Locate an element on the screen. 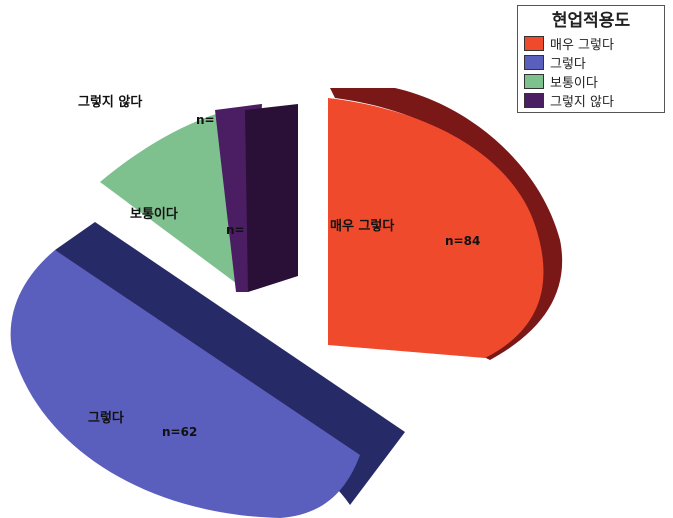 This screenshot has width=673, height=518. legend-label: 보통이다 is located at coordinates (574, 83).